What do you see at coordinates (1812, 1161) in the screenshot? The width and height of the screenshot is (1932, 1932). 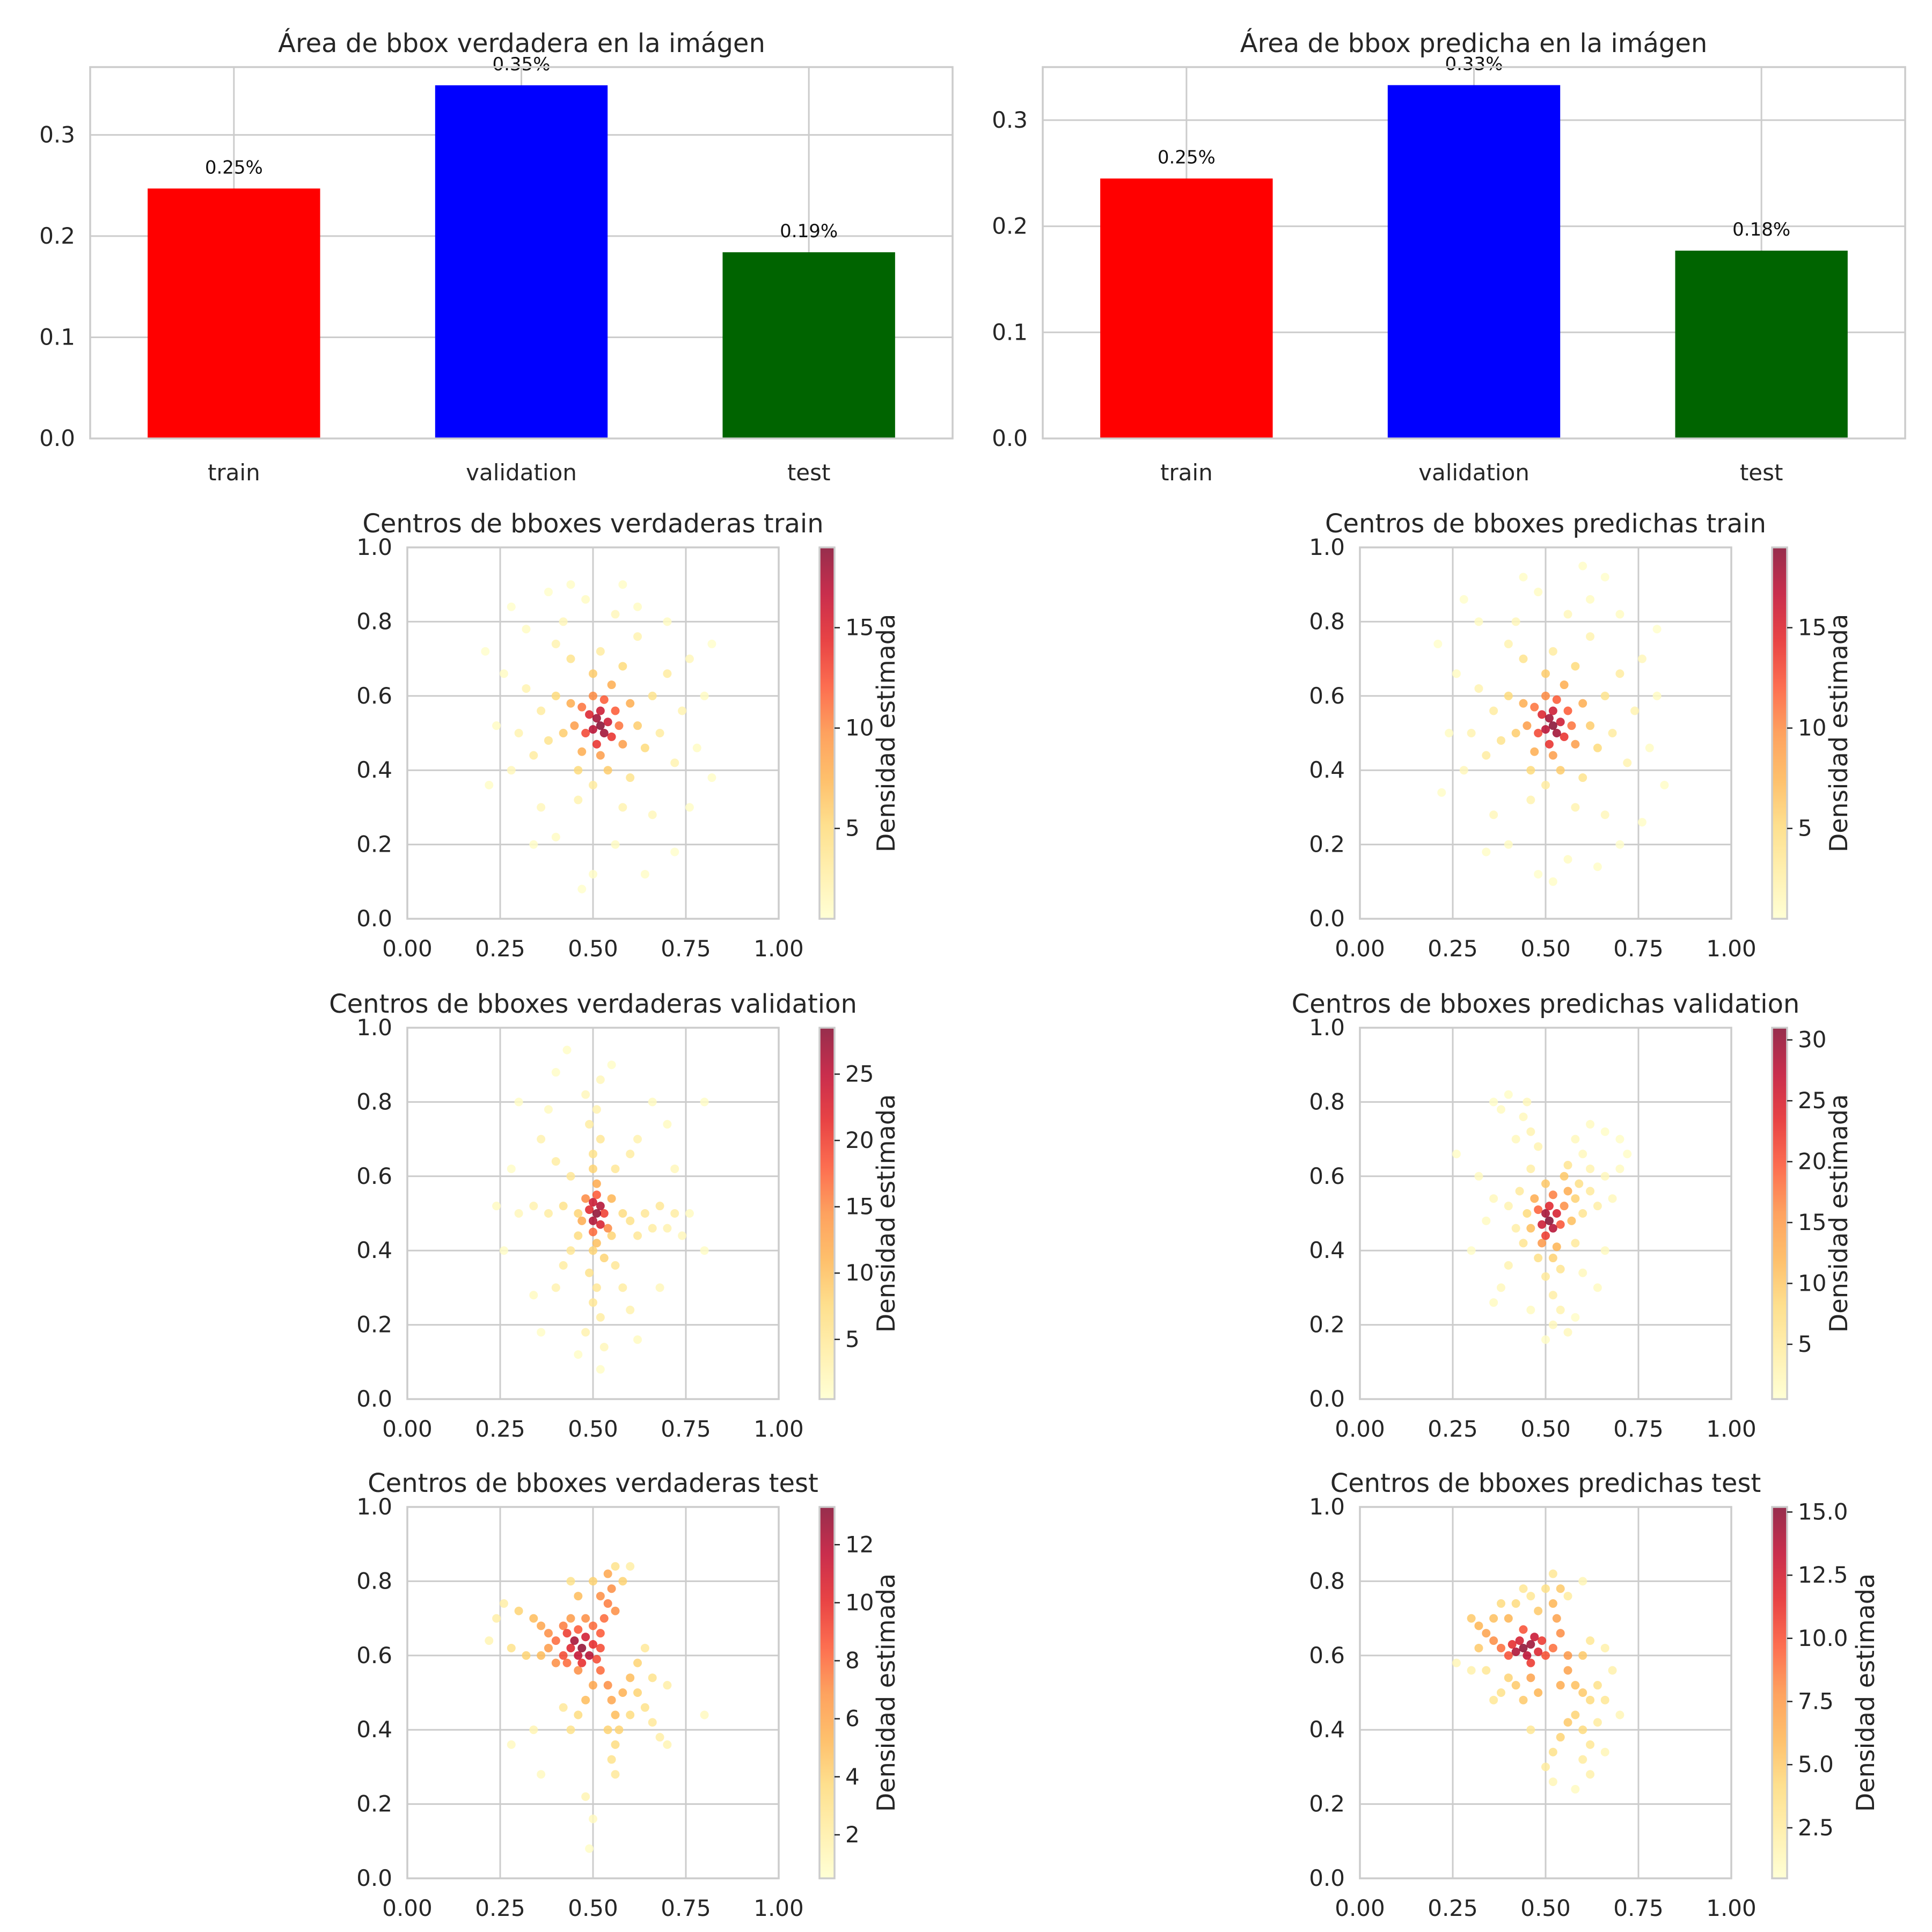 I see `colorbar-tick-label: 20` at bounding box center [1812, 1161].